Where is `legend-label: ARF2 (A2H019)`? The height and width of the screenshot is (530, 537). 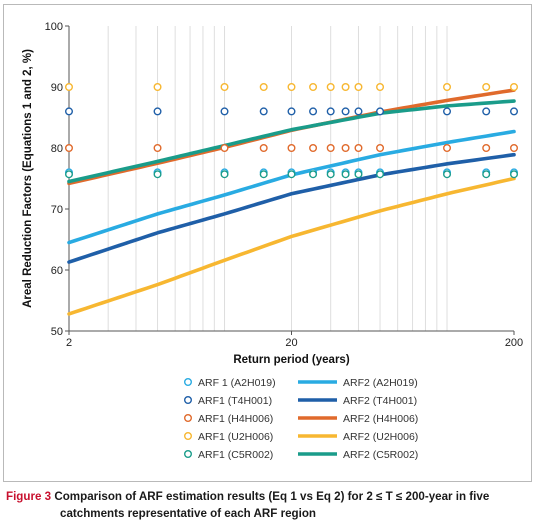 legend-label: ARF2 (A2H019) is located at coordinates (380, 383).